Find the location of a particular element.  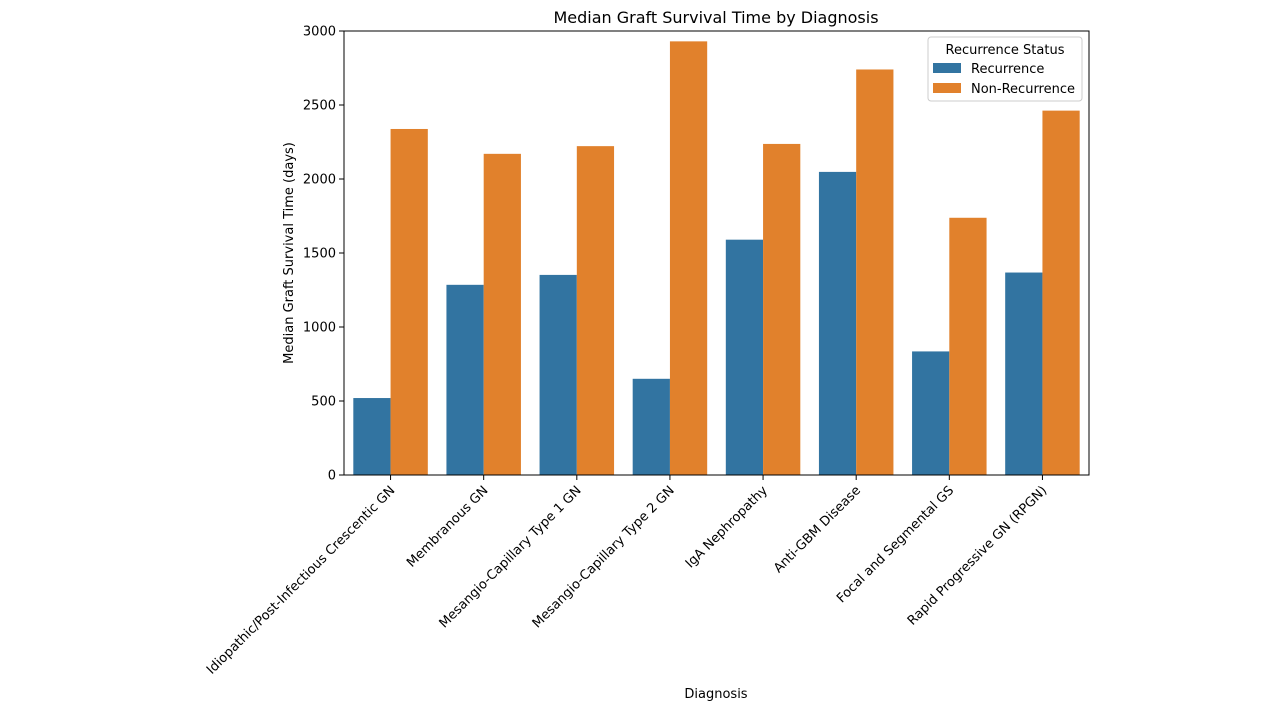

x-tick-label-membranous-gn: Membranous GN is located at coordinates (447, 526).